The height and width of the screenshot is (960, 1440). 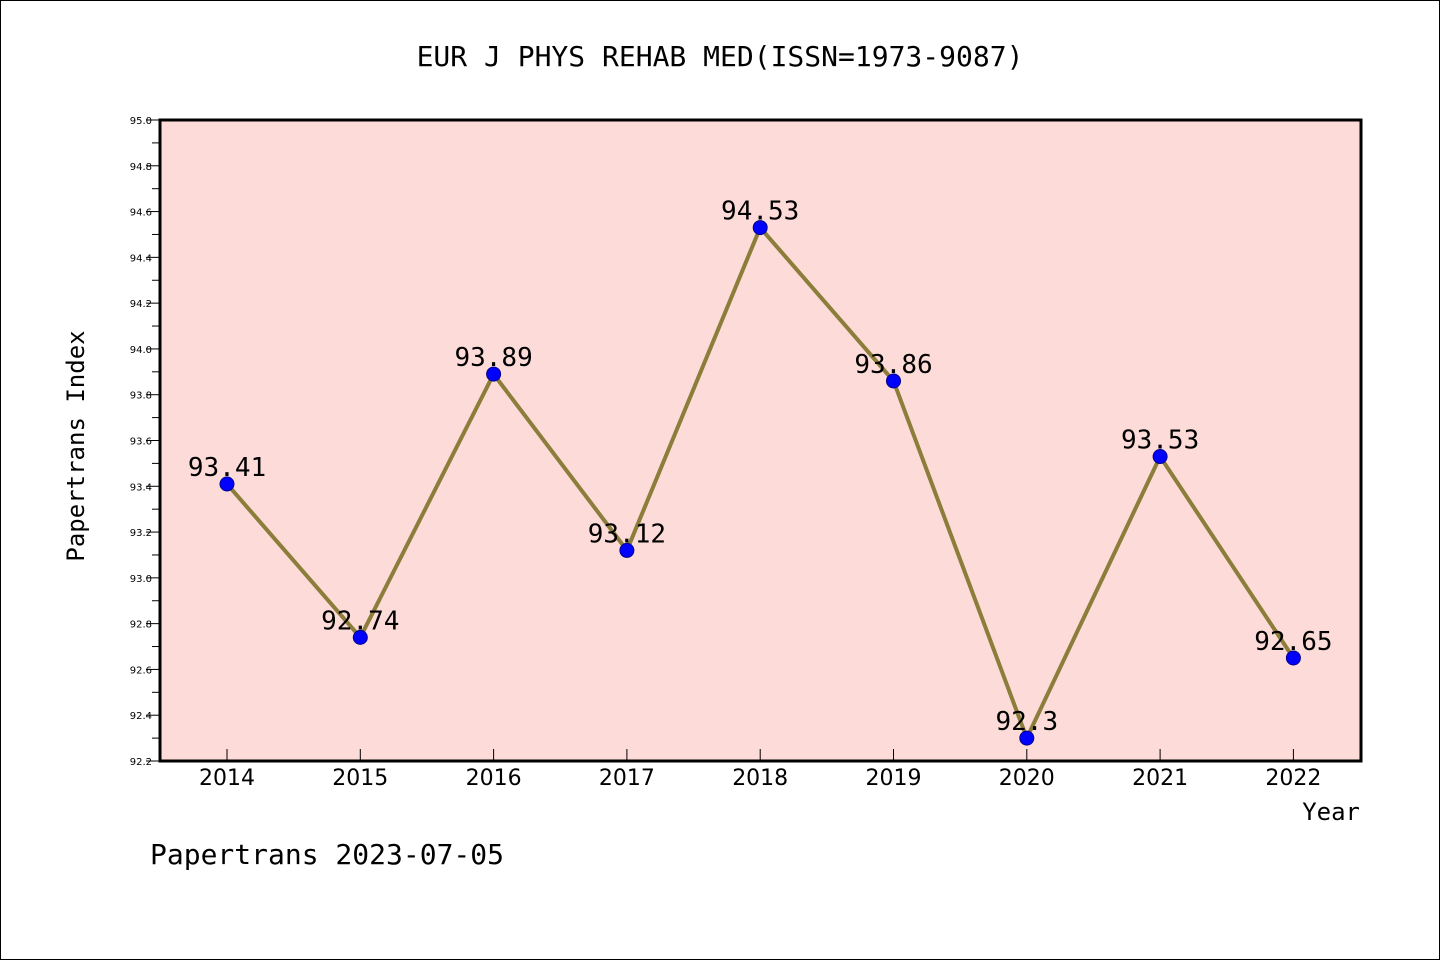 I want to click on x-tick-label: 2018, so click(x=760, y=778).